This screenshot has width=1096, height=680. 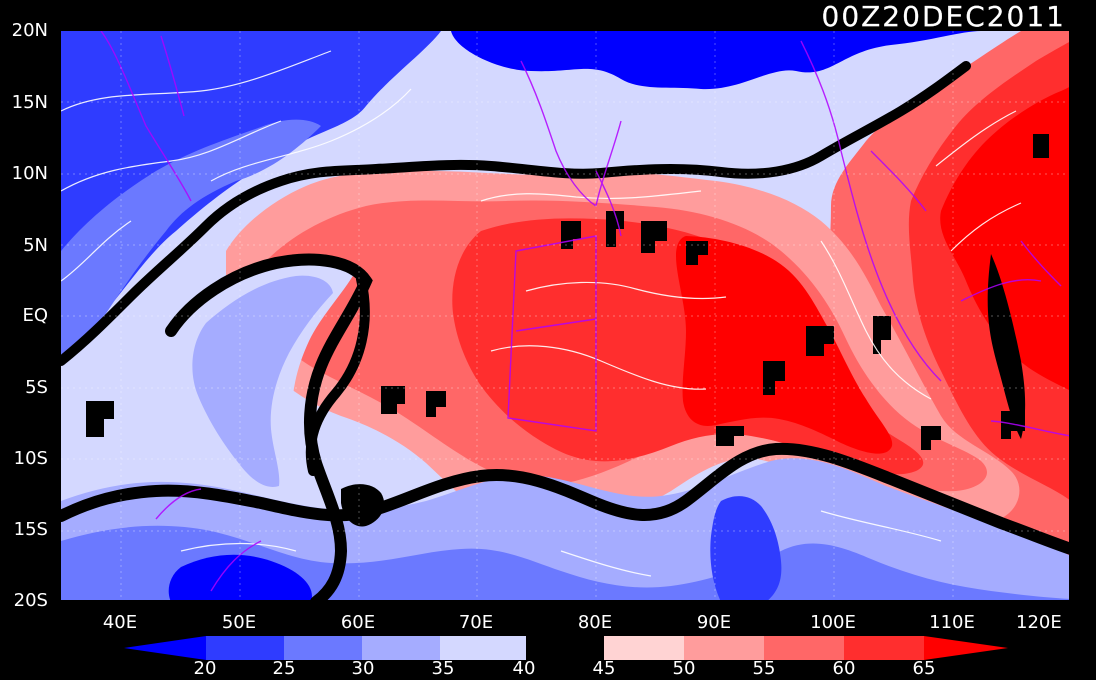 I want to click on upper-blue-region, so click(x=521, y=60).